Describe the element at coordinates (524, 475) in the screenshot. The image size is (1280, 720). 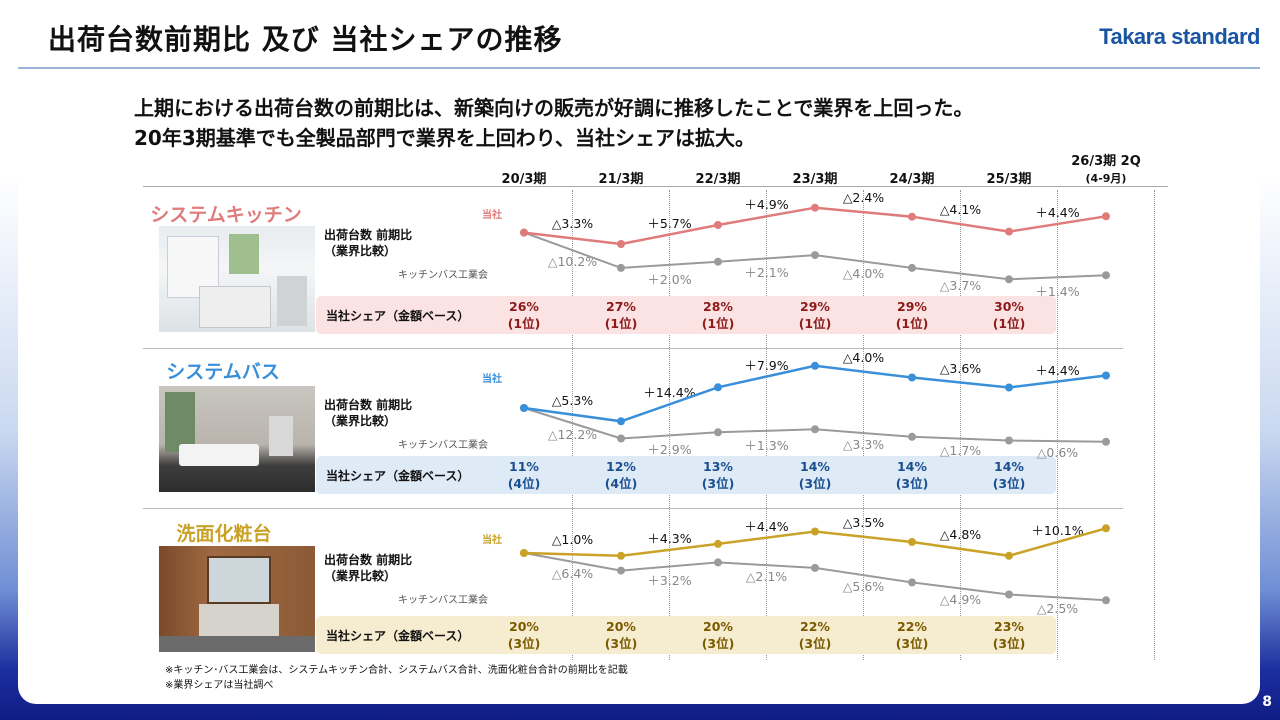
I see `share-value: 11% (4位)` at that location.